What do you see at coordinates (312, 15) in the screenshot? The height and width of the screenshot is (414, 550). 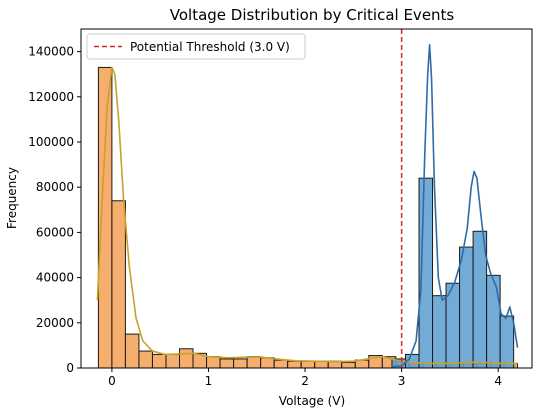 I see `chart-title: Voltage Distribution by Critical Events` at bounding box center [312, 15].